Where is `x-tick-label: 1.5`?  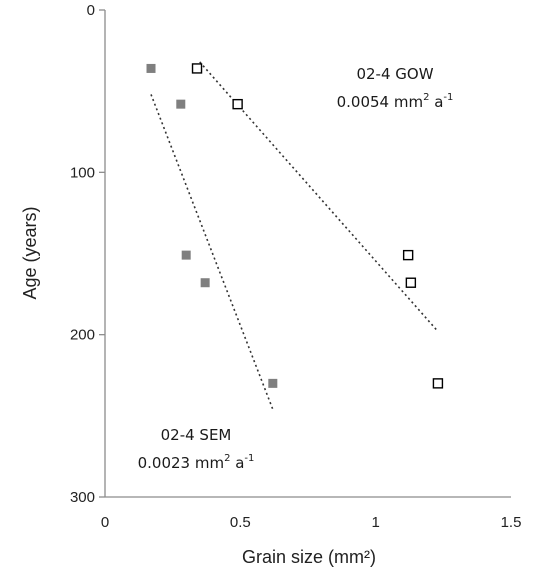
x-tick-label: 1.5 is located at coordinates (511, 522).